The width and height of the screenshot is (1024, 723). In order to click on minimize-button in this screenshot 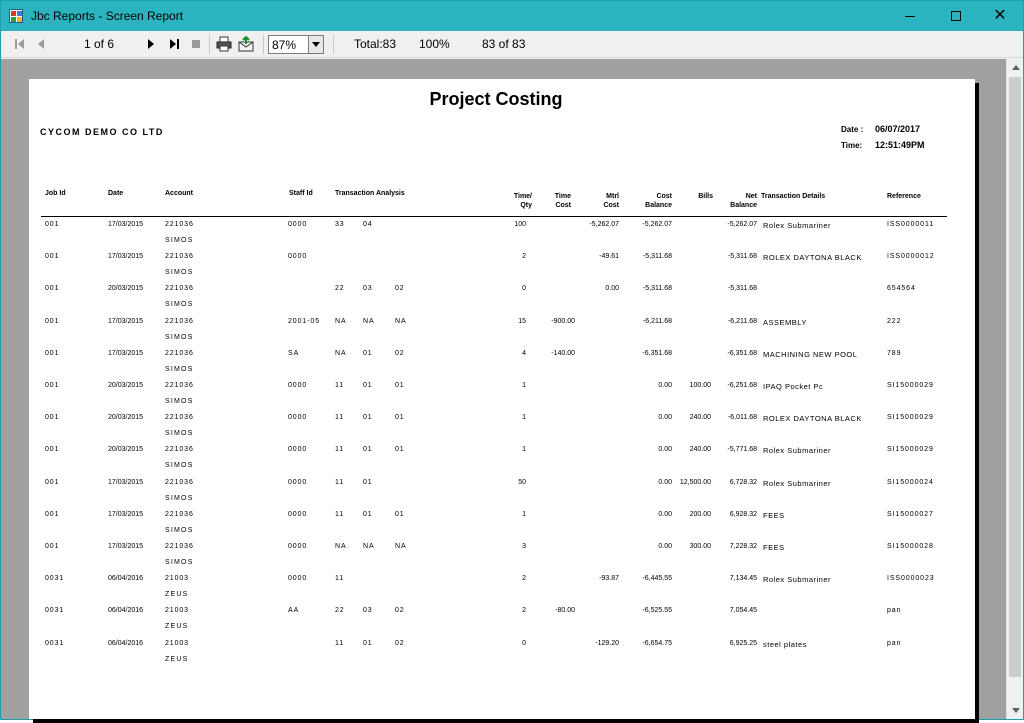, I will do `click(910, 16)`.